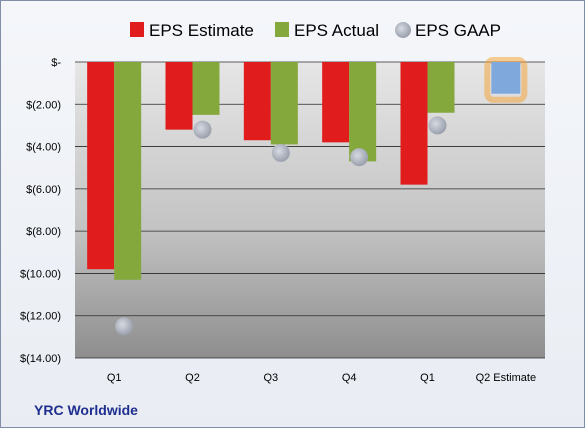 The height and width of the screenshot is (430, 587). Describe the element at coordinates (506, 378) in the screenshot. I see `x-tick-label: Q2 Estimate` at that location.